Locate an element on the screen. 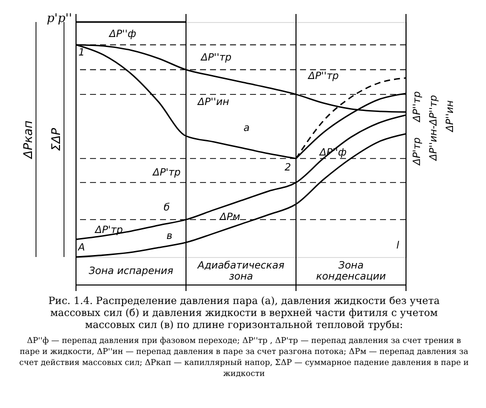 The height and width of the screenshot is (408, 486). annotation: а is located at coordinates (246, 128).